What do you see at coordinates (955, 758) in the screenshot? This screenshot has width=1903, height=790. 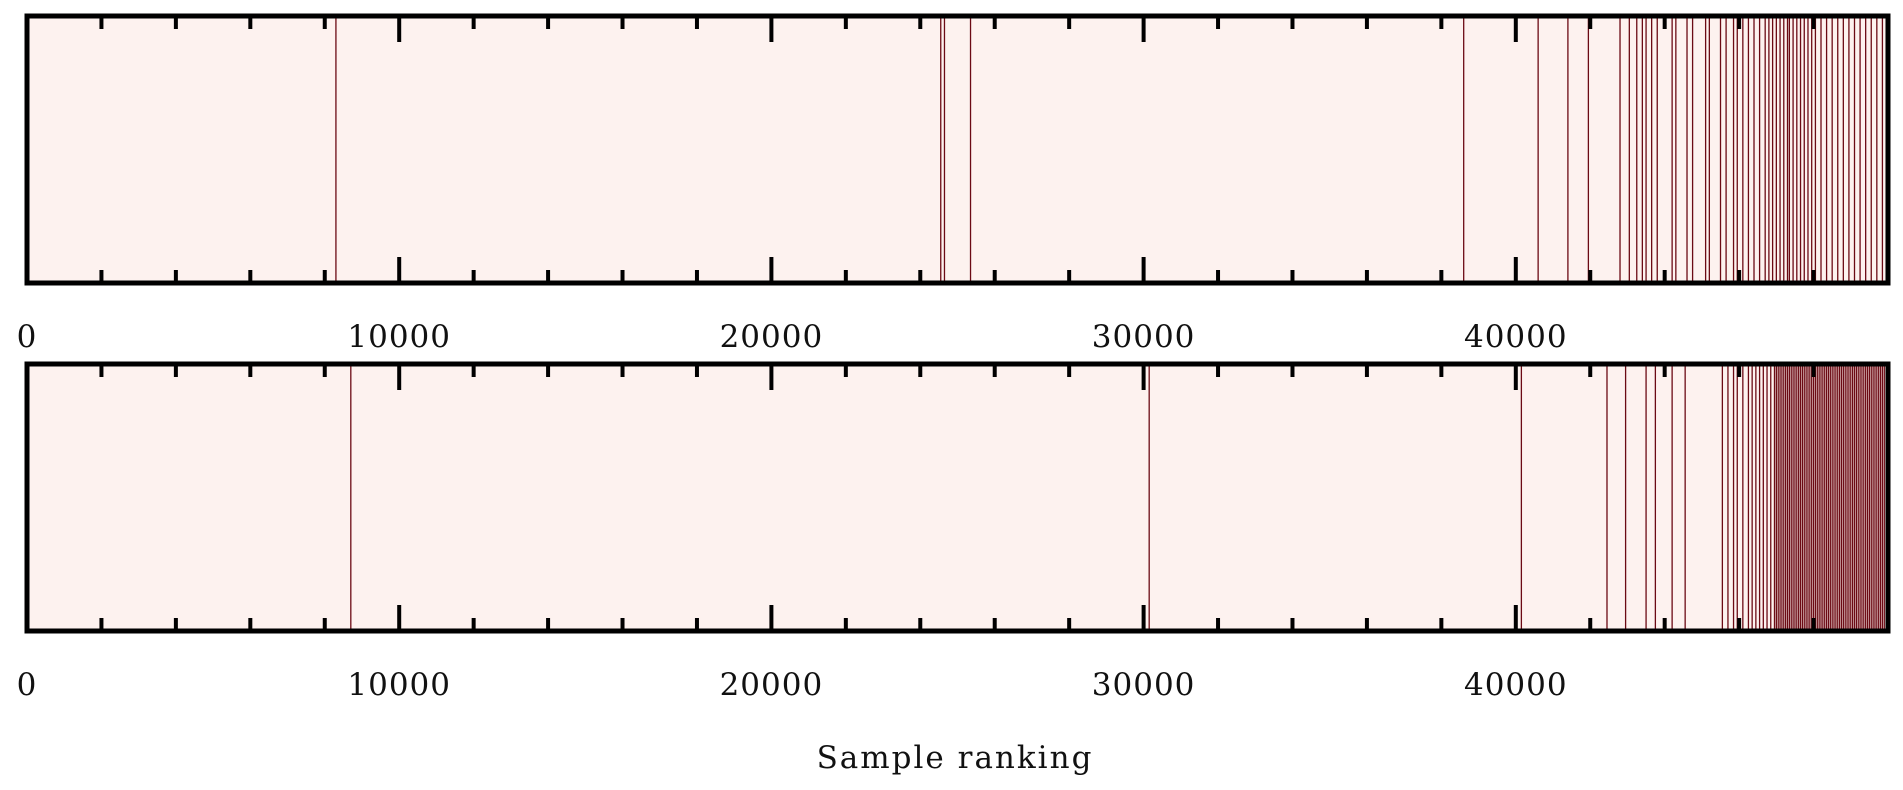 I see `x-axis-title: Sample ranking` at bounding box center [955, 758].